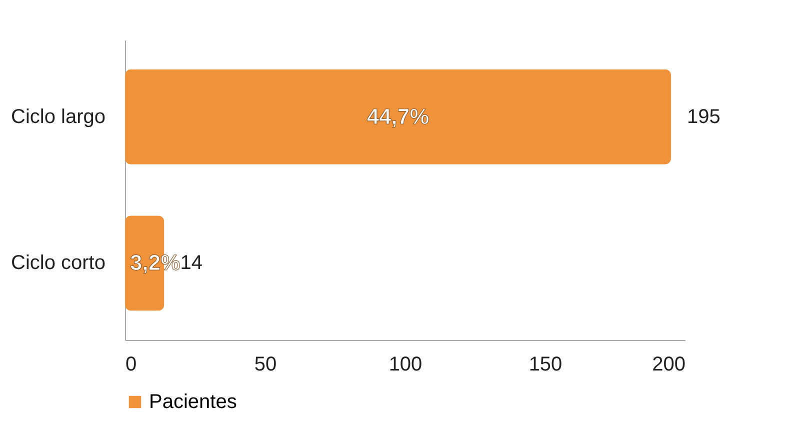 The width and height of the screenshot is (795, 436). I want to click on data-label: 195, so click(703, 117).